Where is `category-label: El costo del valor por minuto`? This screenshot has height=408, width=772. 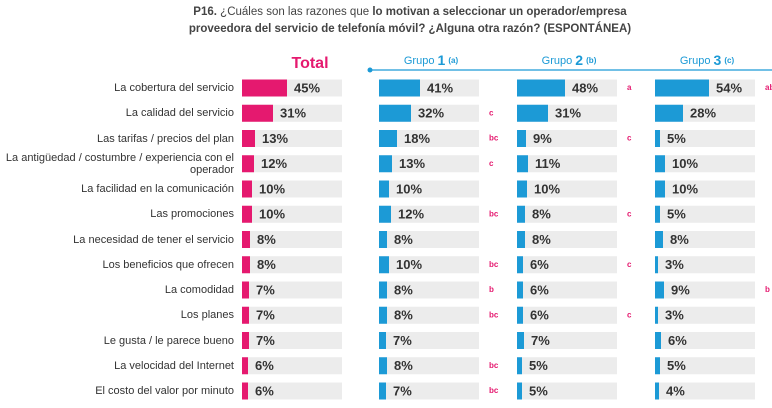
category-label: El costo del valor por minuto is located at coordinates (164, 391).